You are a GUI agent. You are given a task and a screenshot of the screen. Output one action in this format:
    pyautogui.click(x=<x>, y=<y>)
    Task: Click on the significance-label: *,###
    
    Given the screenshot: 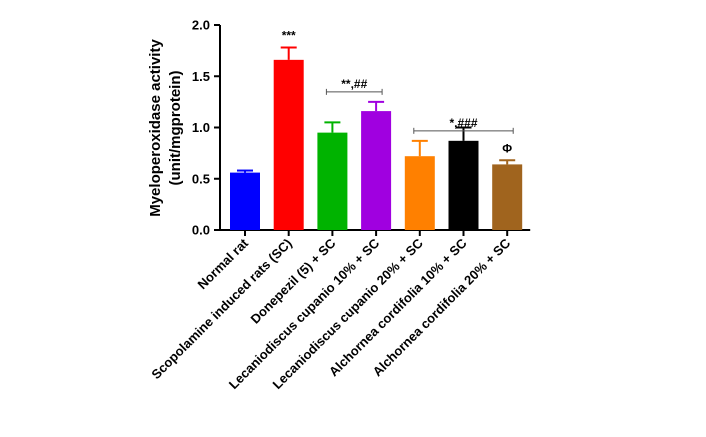 What is the action you would take?
    pyautogui.click(x=463, y=123)
    